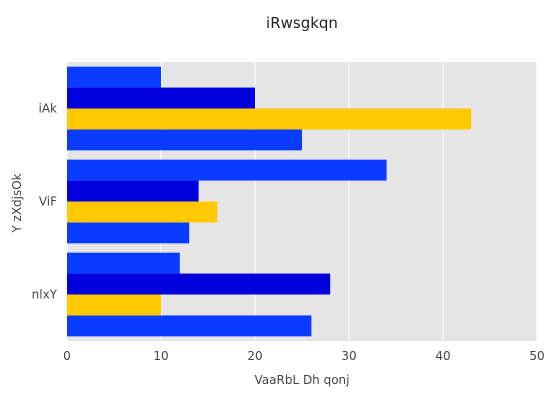 Image resolution: width=560 pixels, height=400 pixels. What do you see at coordinates (536, 356) in the screenshot?
I see `x-tick-label: 50` at bounding box center [536, 356].